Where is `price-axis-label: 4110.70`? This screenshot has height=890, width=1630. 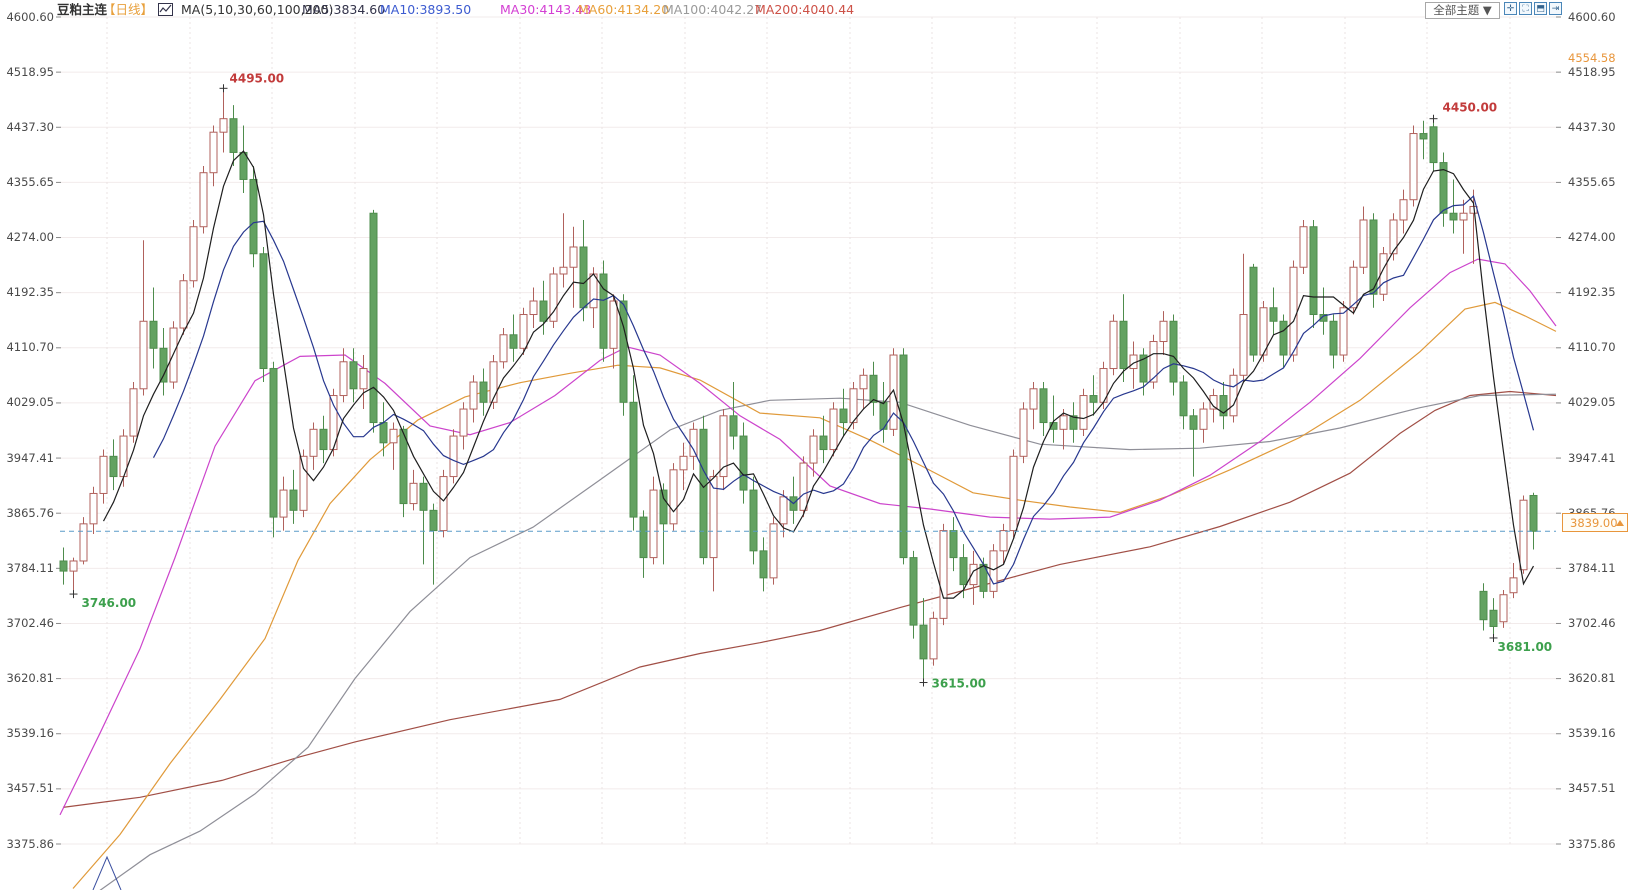 price-axis-label: 4110.70 is located at coordinates (1592, 347).